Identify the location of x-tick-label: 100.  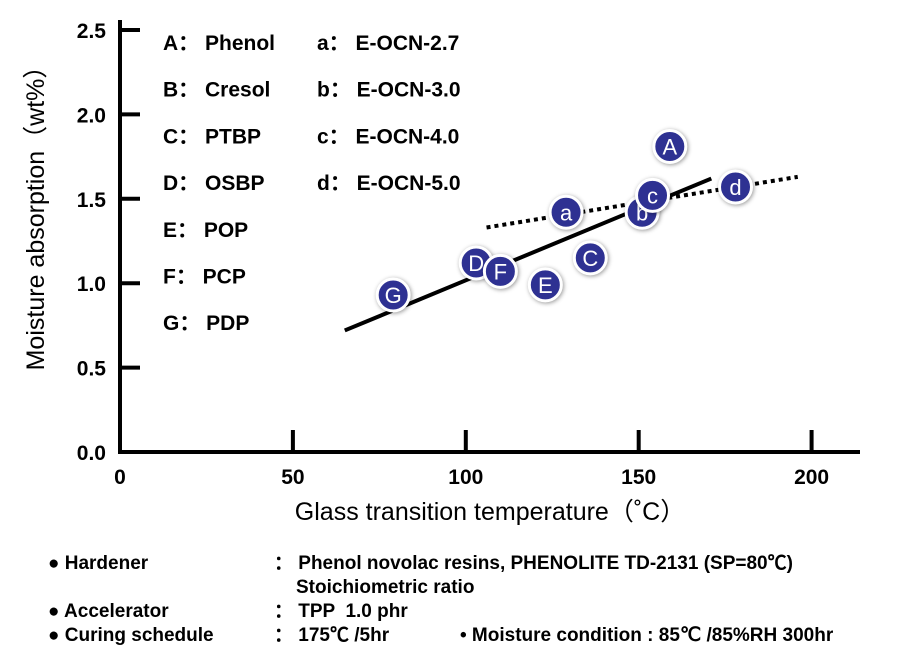
(465, 477).